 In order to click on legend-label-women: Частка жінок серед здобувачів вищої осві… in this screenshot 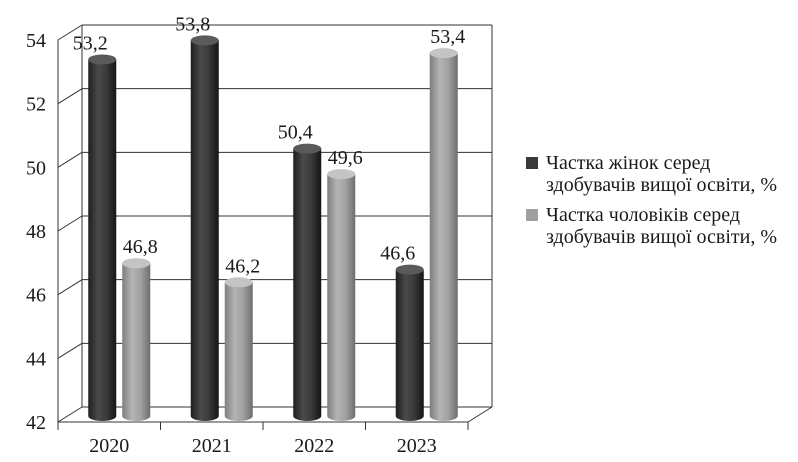, I will do `click(662, 174)`.